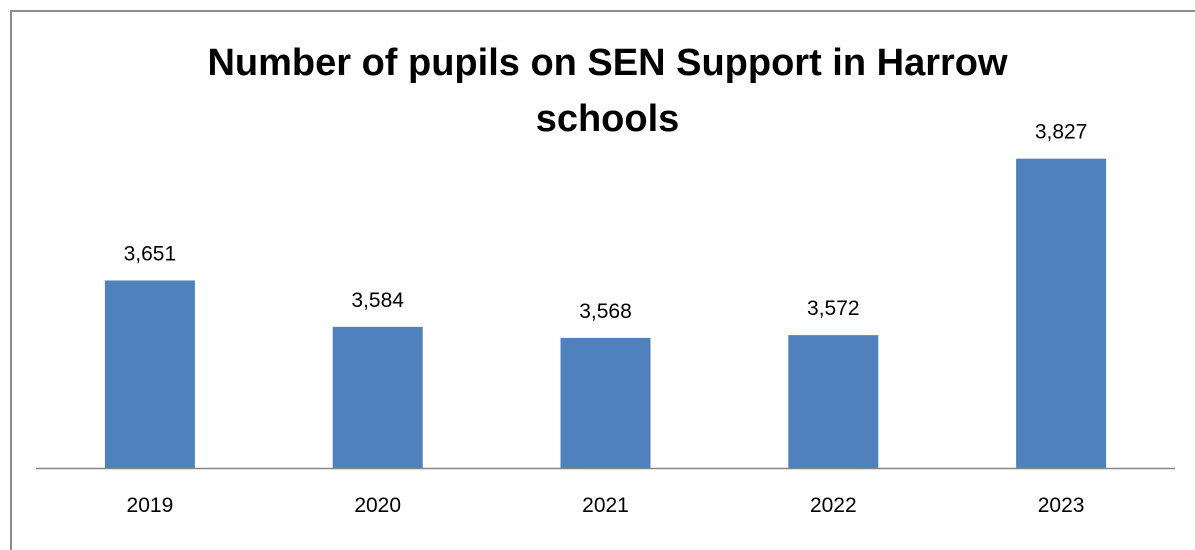  What do you see at coordinates (1061, 313) in the screenshot?
I see `bar-2023` at bounding box center [1061, 313].